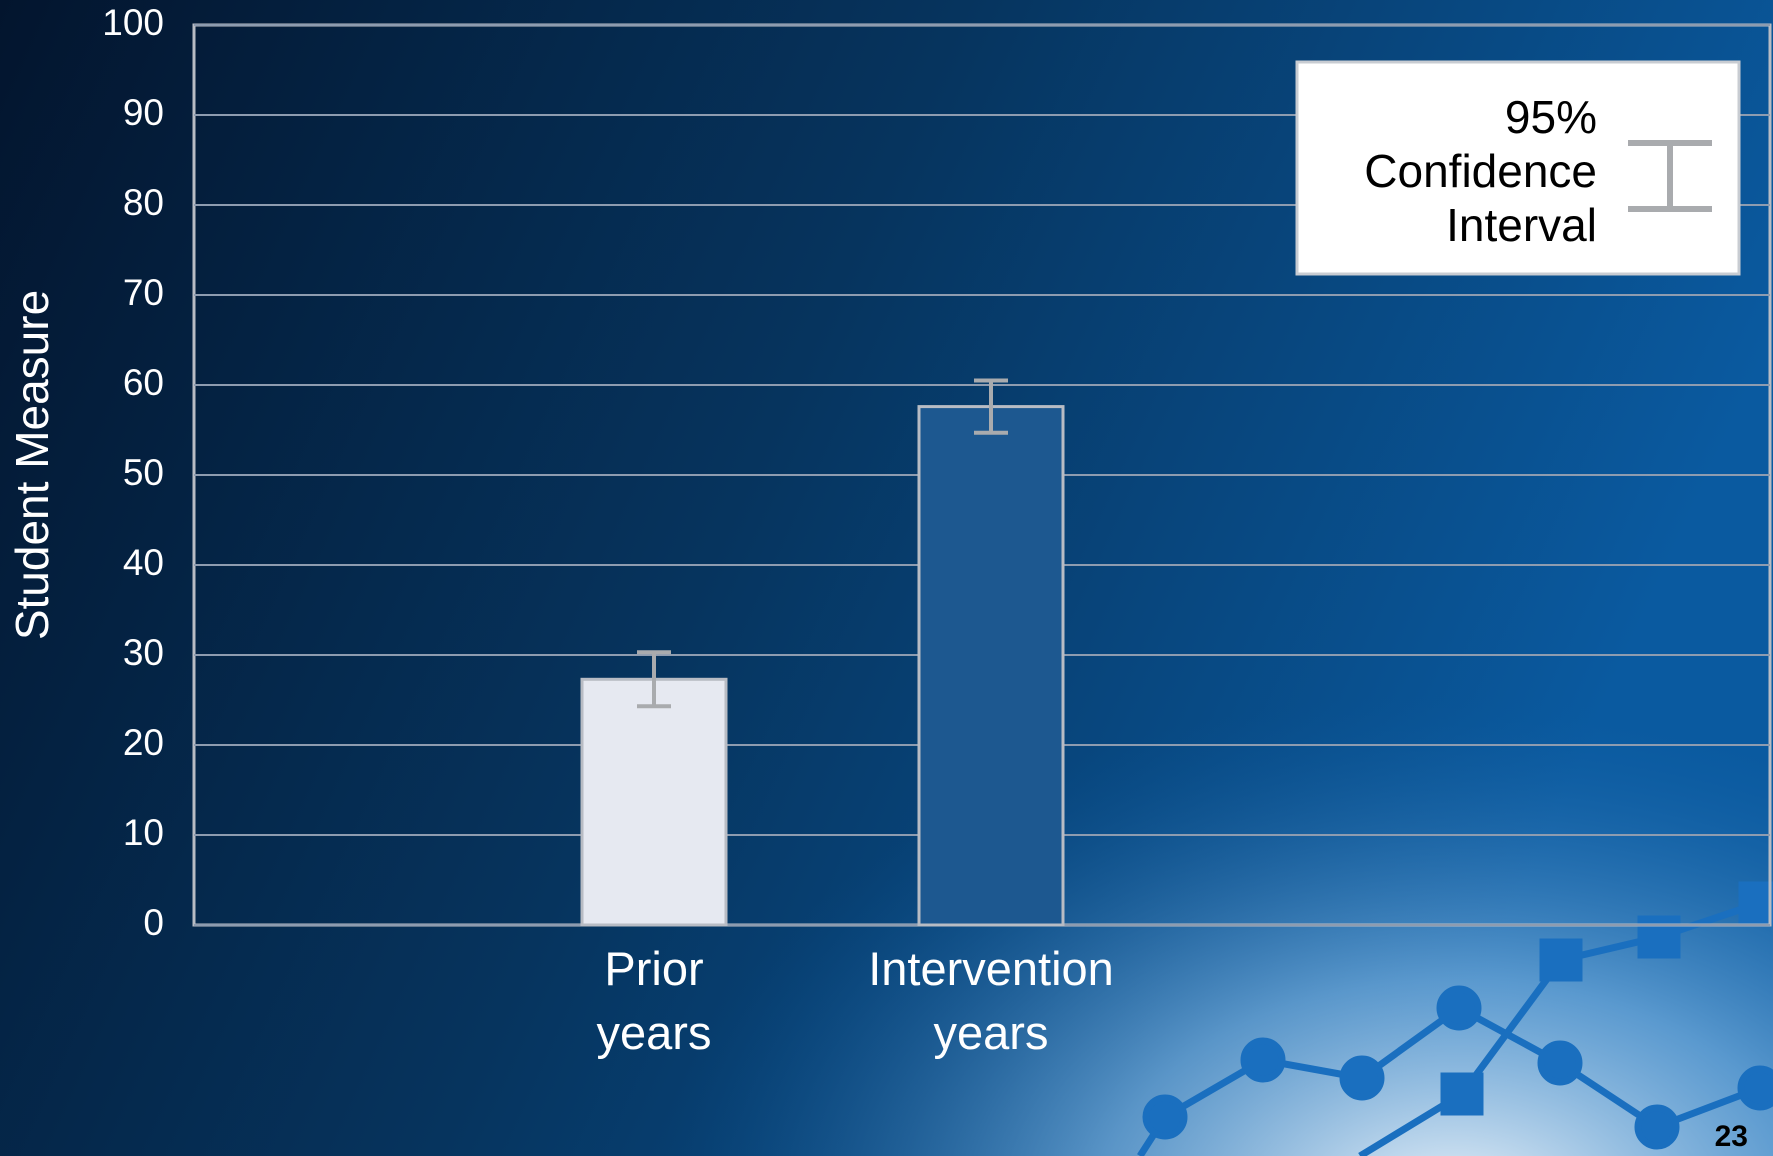  Describe the element at coordinates (143, 652) in the screenshot. I see `y-tick-label: 30` at that location.